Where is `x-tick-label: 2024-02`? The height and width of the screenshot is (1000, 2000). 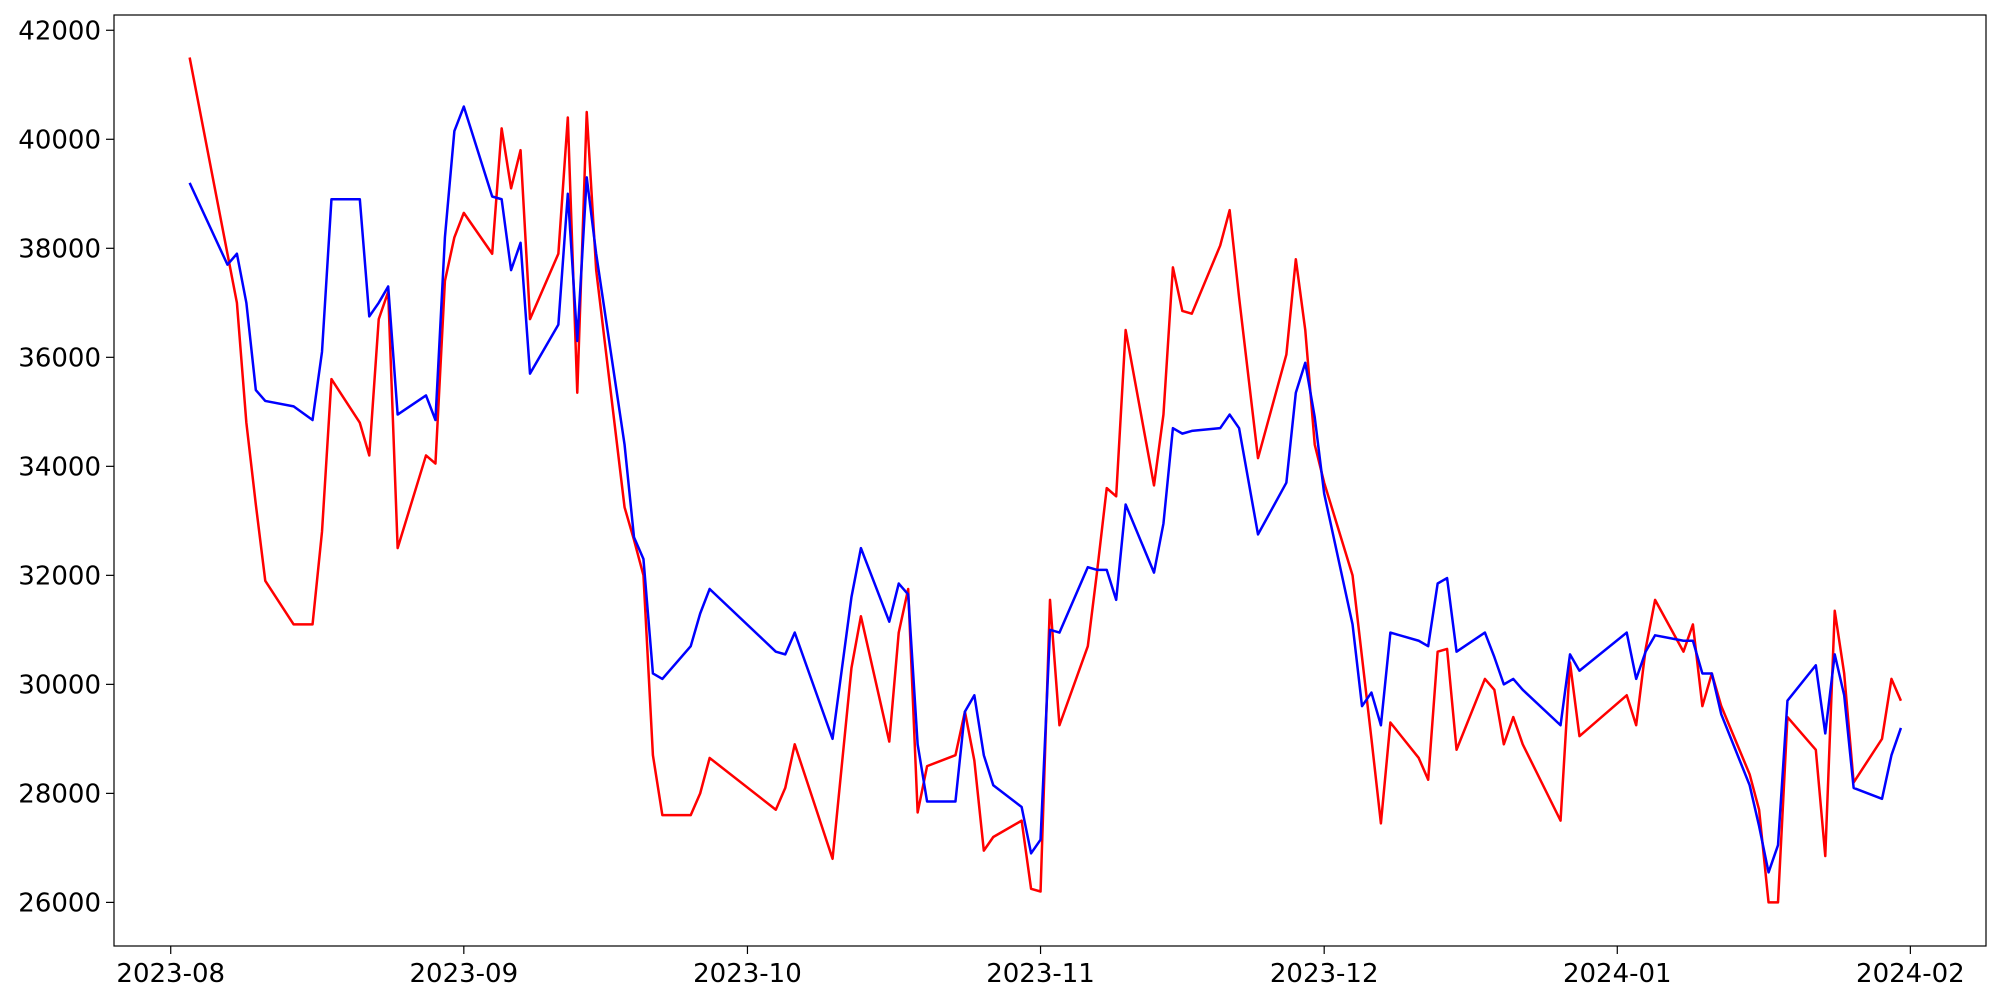 x-tick-label: 2024-02 is located at coordinates (1910, 974).